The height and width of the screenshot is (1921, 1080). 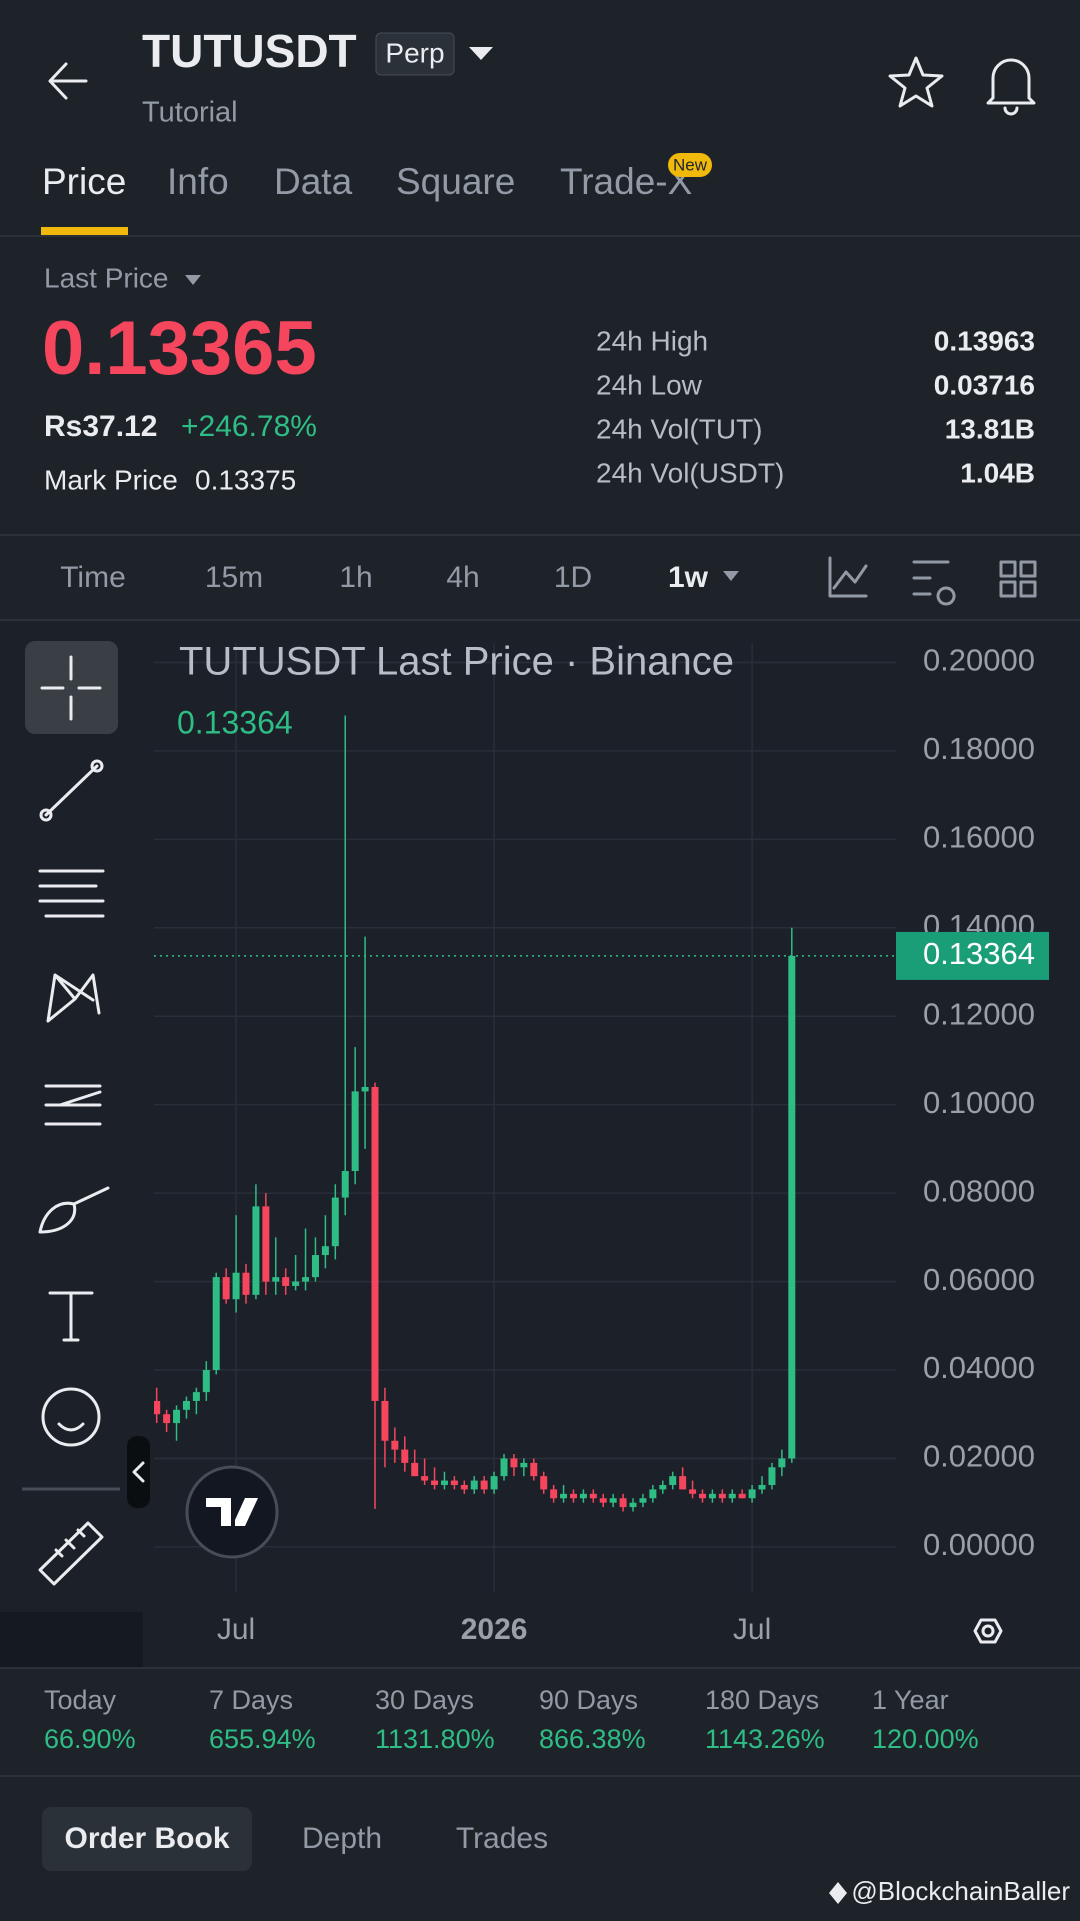 What do you see at coordinates (73, 998) in the screenshot?
I see `pattern-tool` at bounding box center [73, 998].